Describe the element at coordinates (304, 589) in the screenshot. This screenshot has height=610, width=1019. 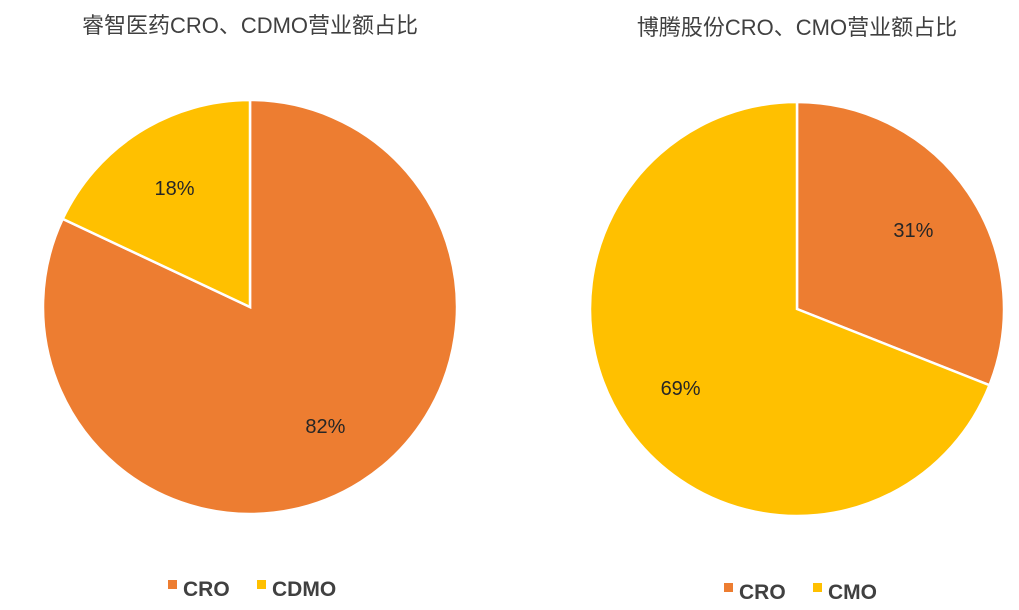
I see `chart-1-legend-label-cdmo: CDMO` at that location.